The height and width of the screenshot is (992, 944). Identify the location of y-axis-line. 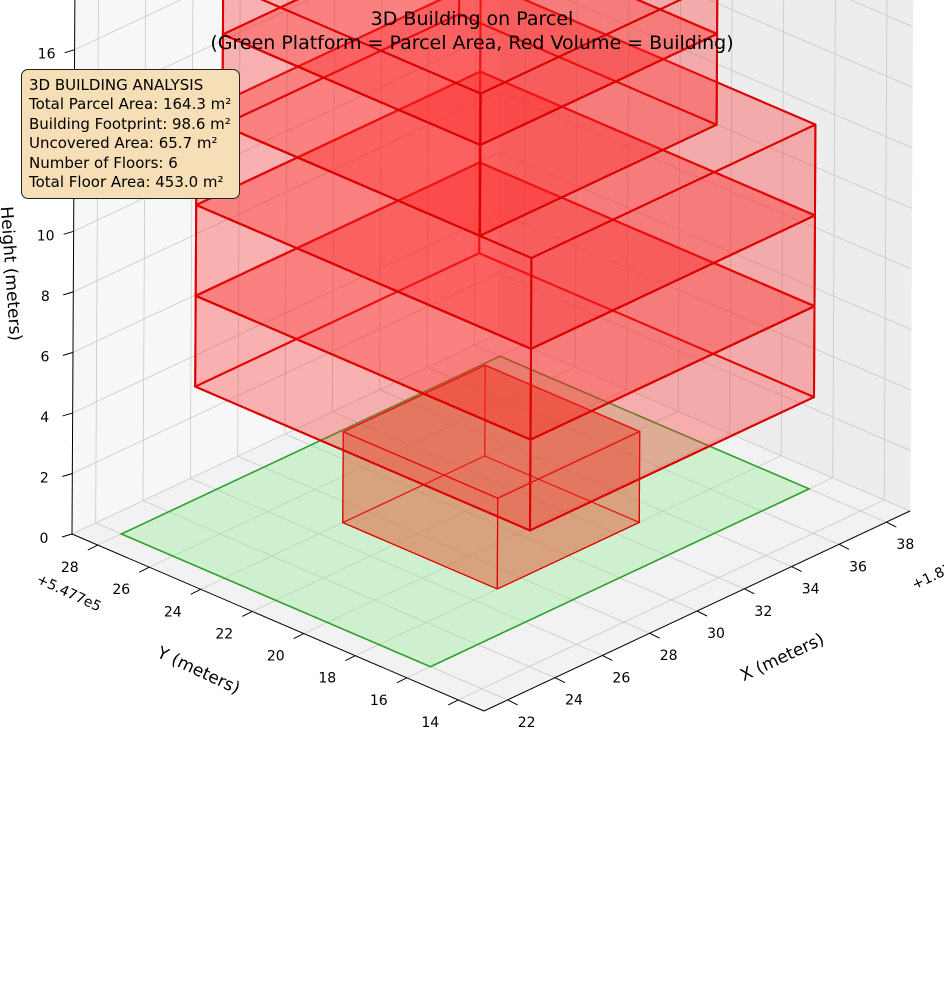
(278, 622).